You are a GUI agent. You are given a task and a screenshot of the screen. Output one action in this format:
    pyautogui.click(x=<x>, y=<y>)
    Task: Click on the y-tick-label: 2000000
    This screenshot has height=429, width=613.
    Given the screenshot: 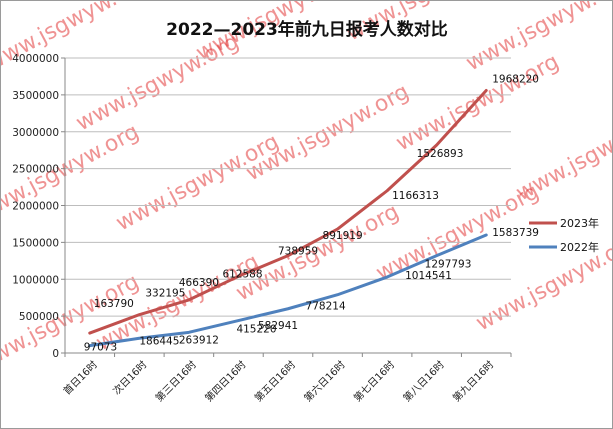 What is the action you would take?
    pyautogui.click(x=35, y=207)
    